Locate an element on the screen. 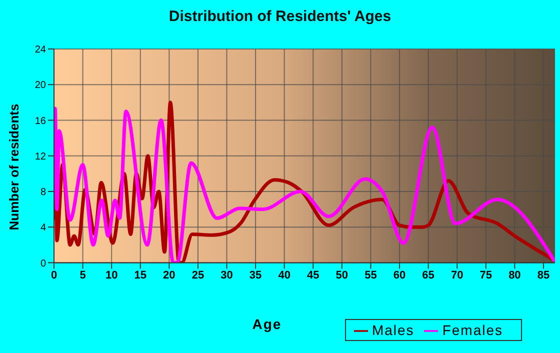  x-tick-label: 55 is located at coordinates (370, 276).